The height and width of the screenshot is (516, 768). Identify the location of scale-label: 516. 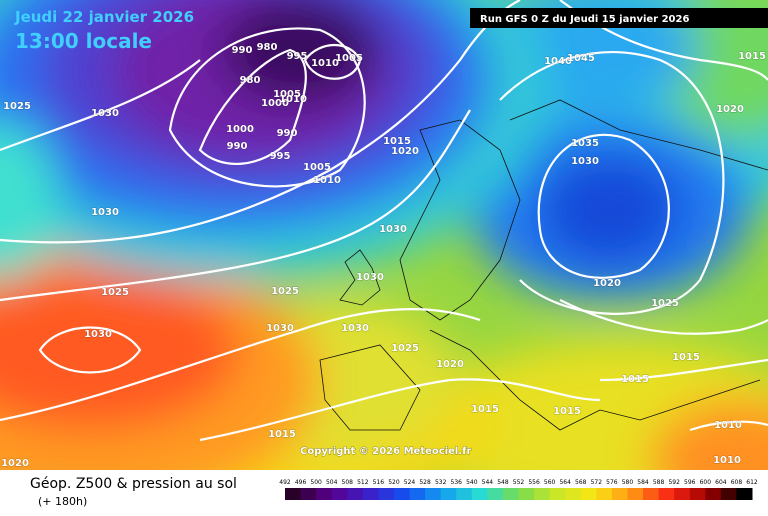
(379, 482).